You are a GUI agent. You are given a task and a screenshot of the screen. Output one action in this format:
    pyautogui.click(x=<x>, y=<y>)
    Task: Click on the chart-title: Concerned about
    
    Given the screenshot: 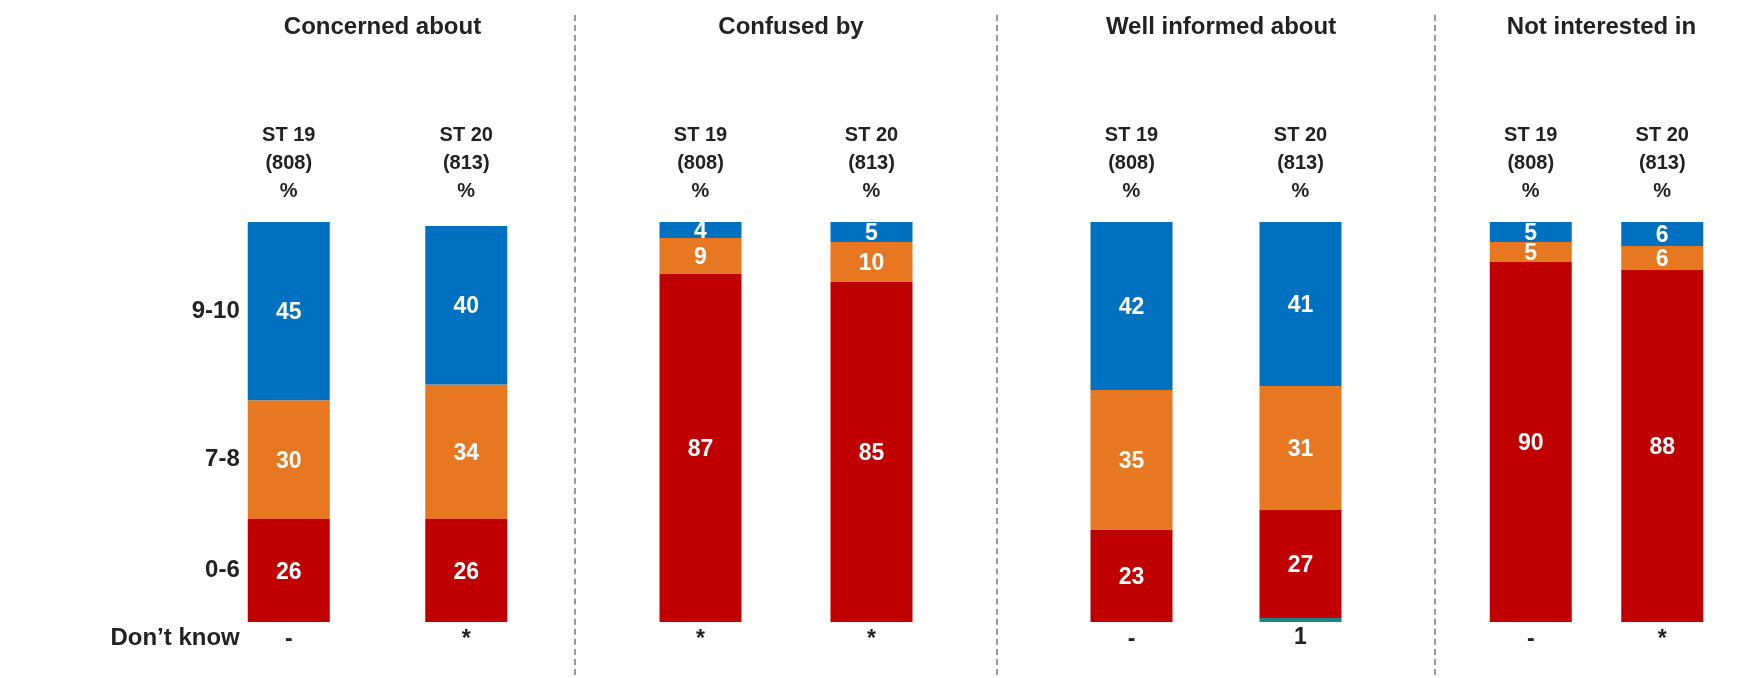 What is the action you would take?
    pyautogui.click(x=382, y=25)
    